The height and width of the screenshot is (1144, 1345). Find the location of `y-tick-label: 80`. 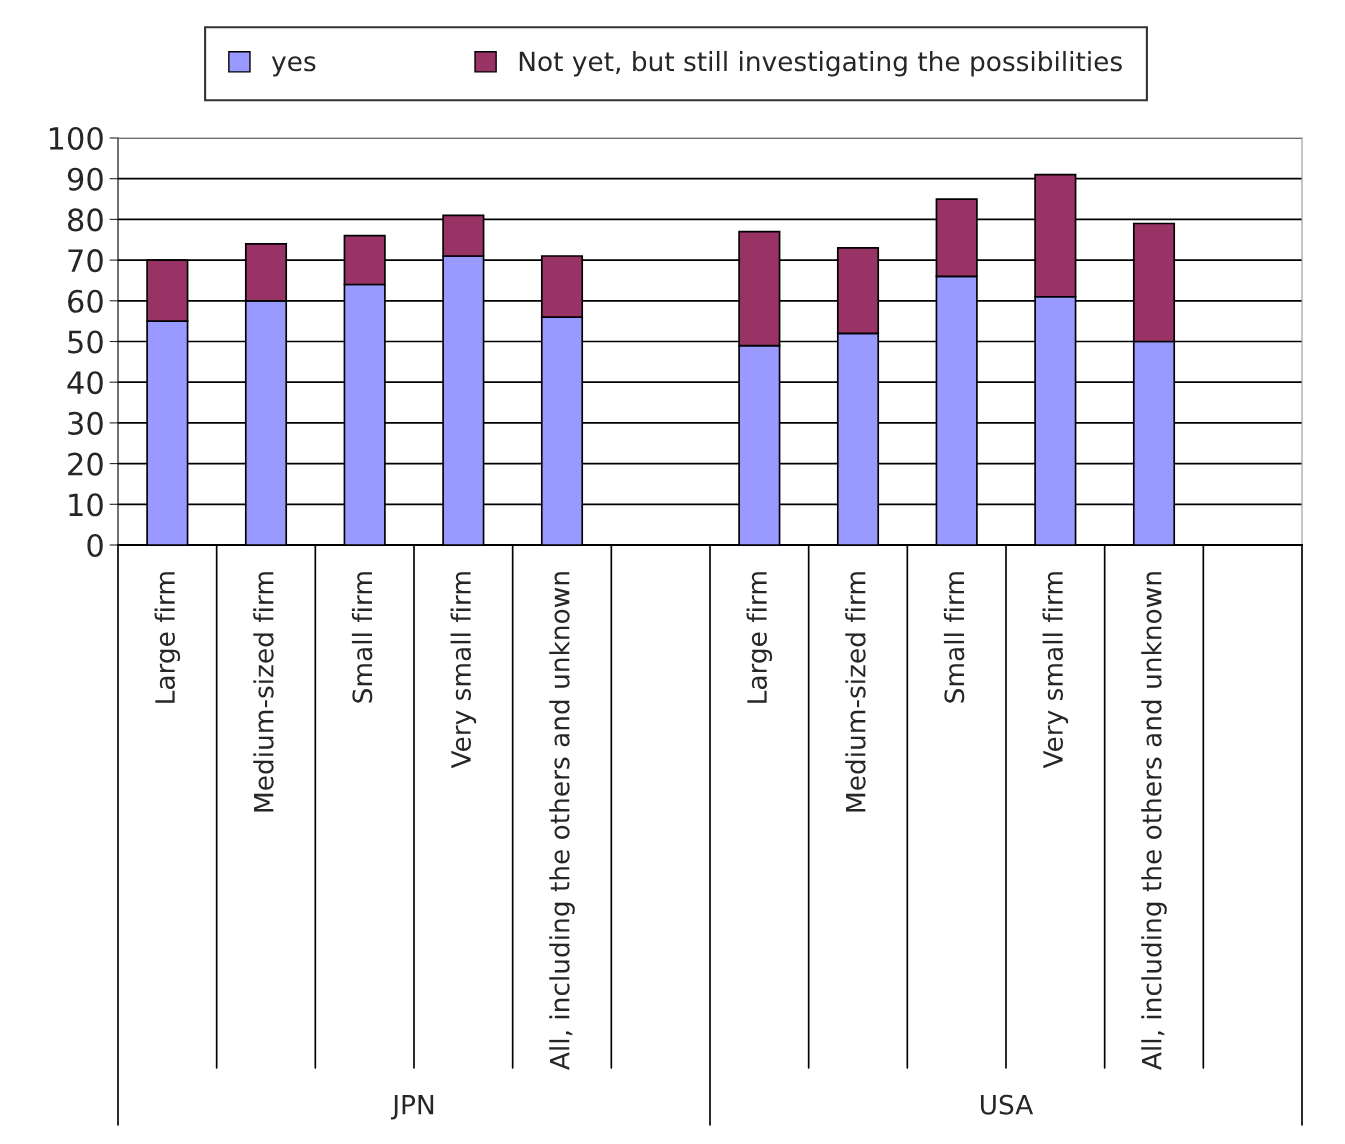

y-tick-label: 80 is located at coordinates (85, 220).